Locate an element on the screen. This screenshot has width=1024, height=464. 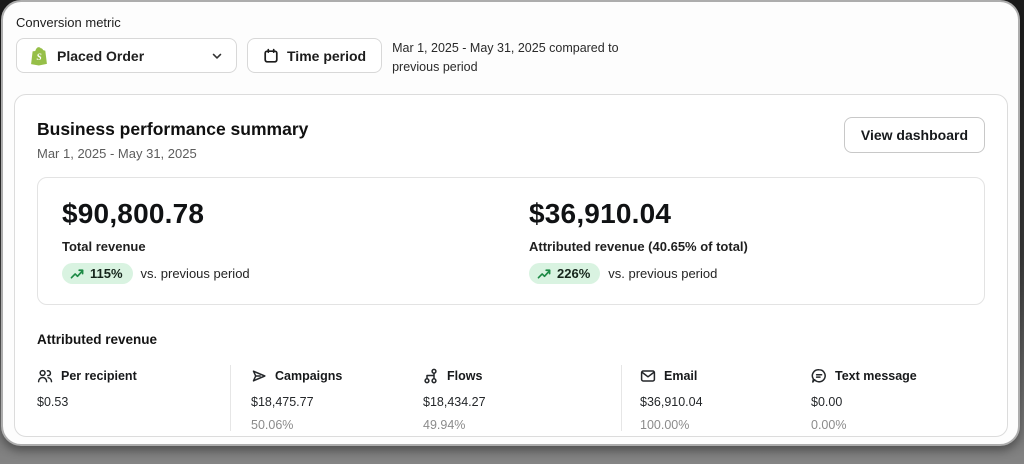
metric-campaigns: Campaigns $18,475.77 50.06% is located at coordinates (296, 400).